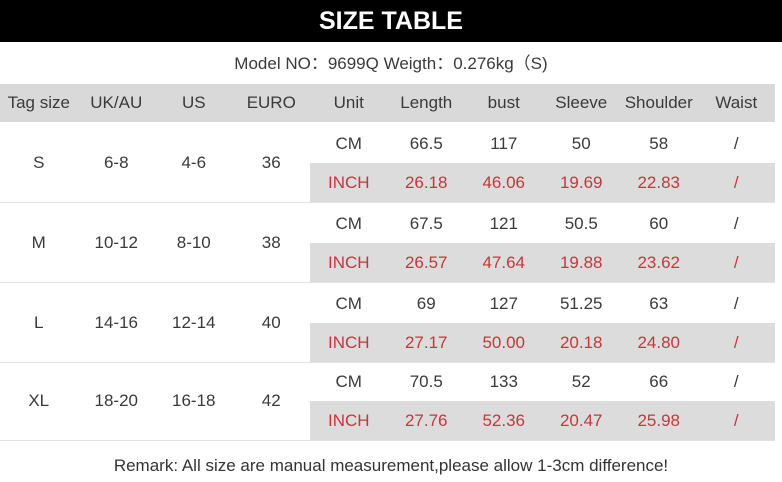 The width and height of the screenshot is (782, 482). What do you see at coordinates (503, 223) in the screenshot?
I see `cell-cm-value: 121` at bounding box center [503, 223].